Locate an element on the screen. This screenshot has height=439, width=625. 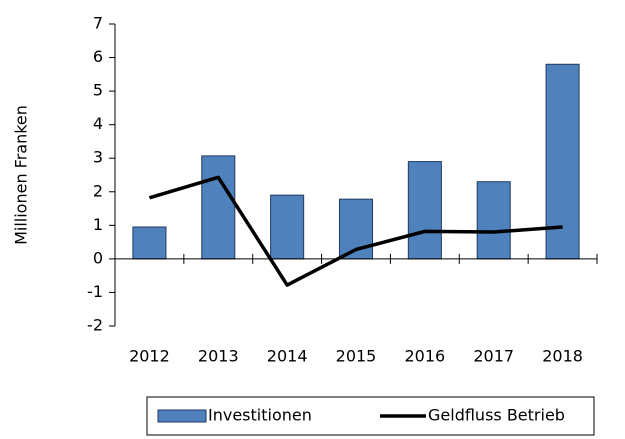
y-tick-label: 6 is located at coordinates (98, 56).